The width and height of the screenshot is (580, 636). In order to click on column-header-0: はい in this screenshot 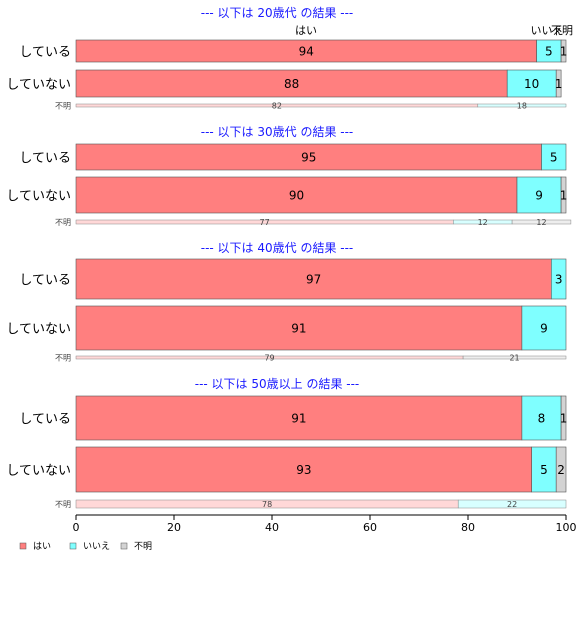, I will do `click(306, 30)`.